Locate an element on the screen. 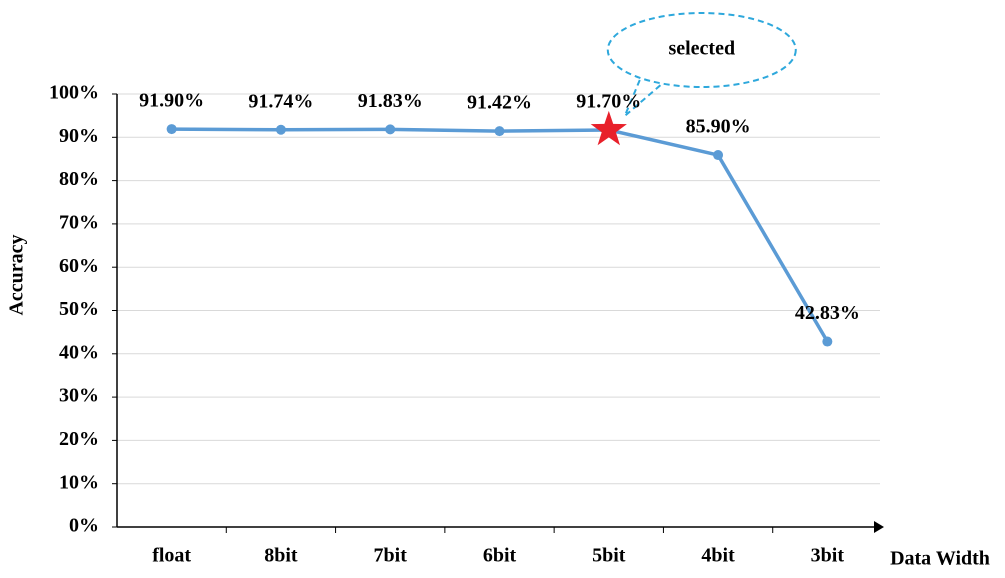 The height and width of the screenshot is (578, 1005). value-label: 91.42% is located at coordinates (499, 103).